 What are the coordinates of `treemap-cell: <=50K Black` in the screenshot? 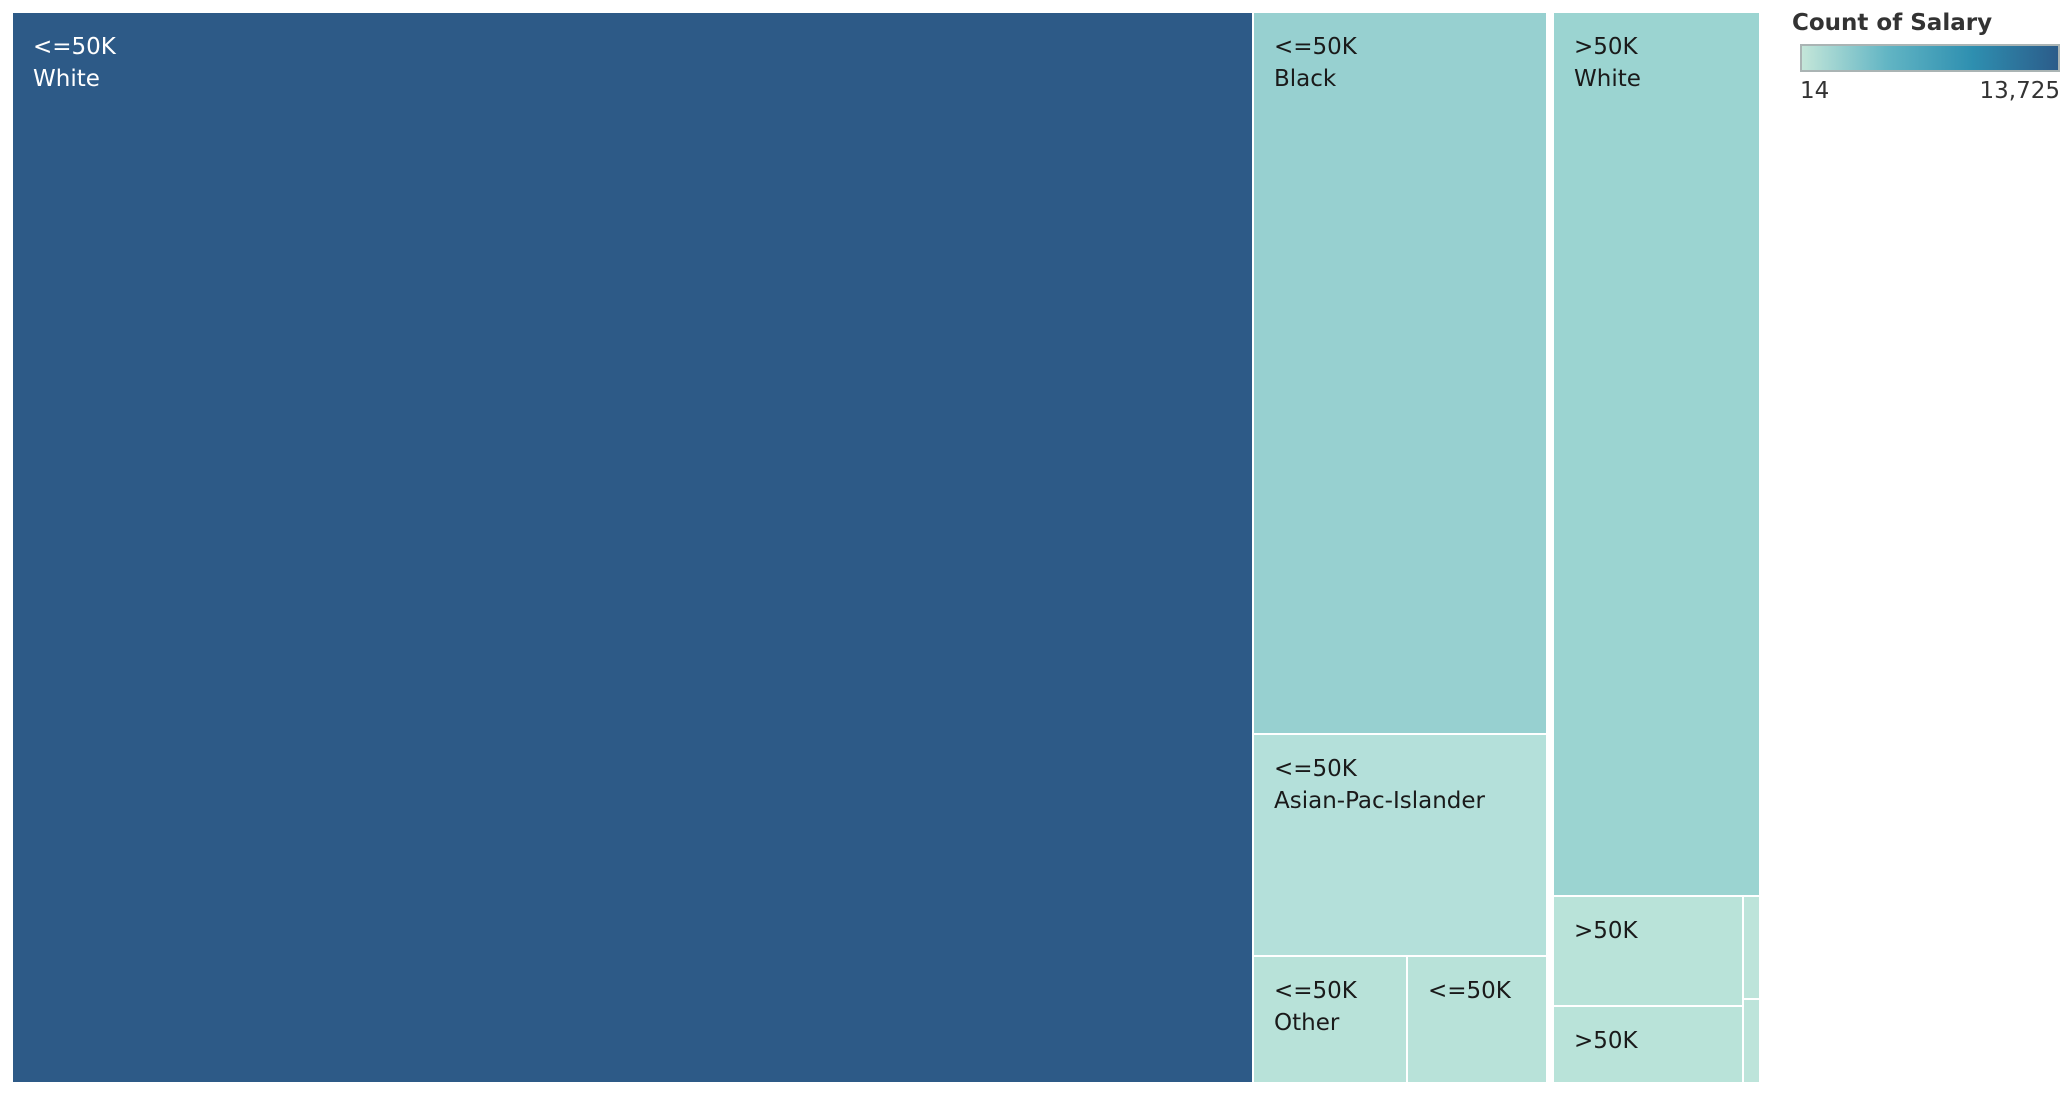 It's located at (1400, 373).